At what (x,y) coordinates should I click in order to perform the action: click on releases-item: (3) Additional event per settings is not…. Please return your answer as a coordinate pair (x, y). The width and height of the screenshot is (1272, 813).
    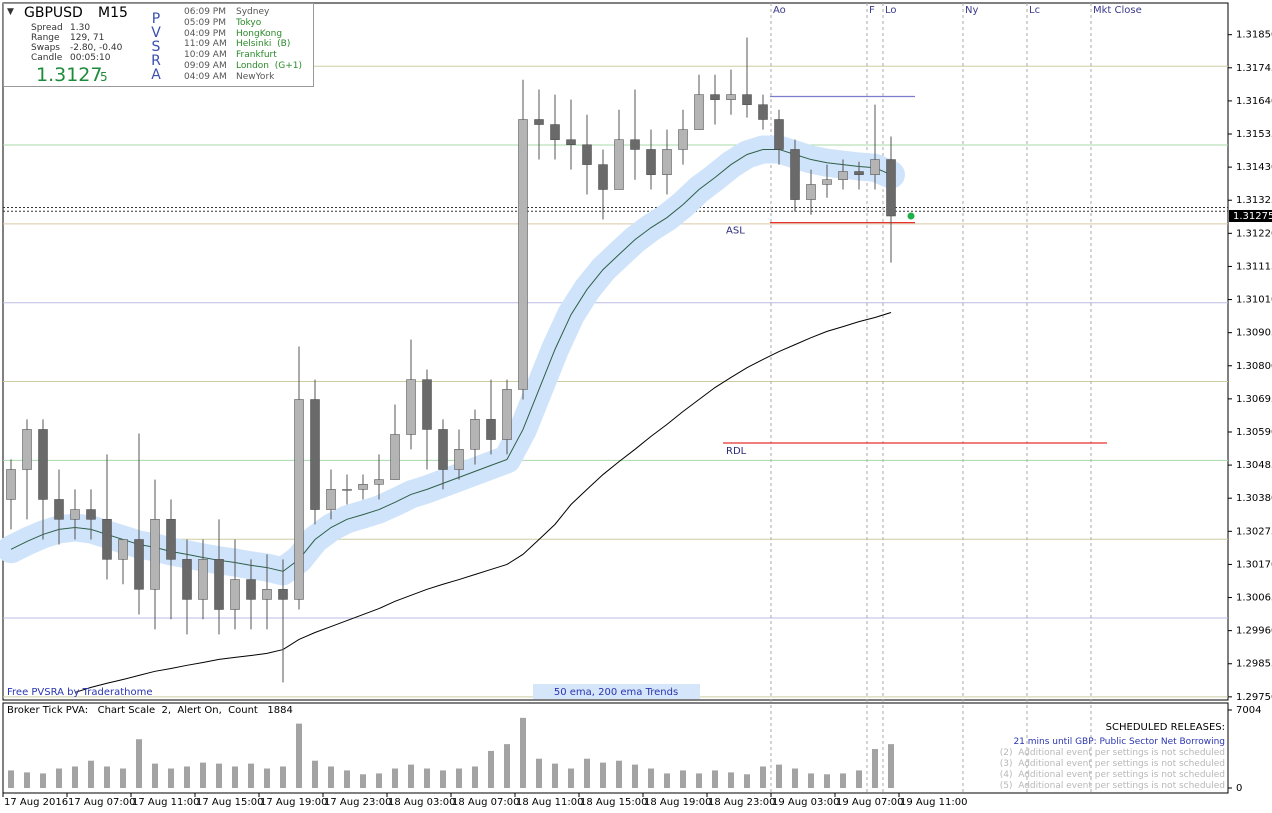
    Looking at the image, I should click on (1112, 764).